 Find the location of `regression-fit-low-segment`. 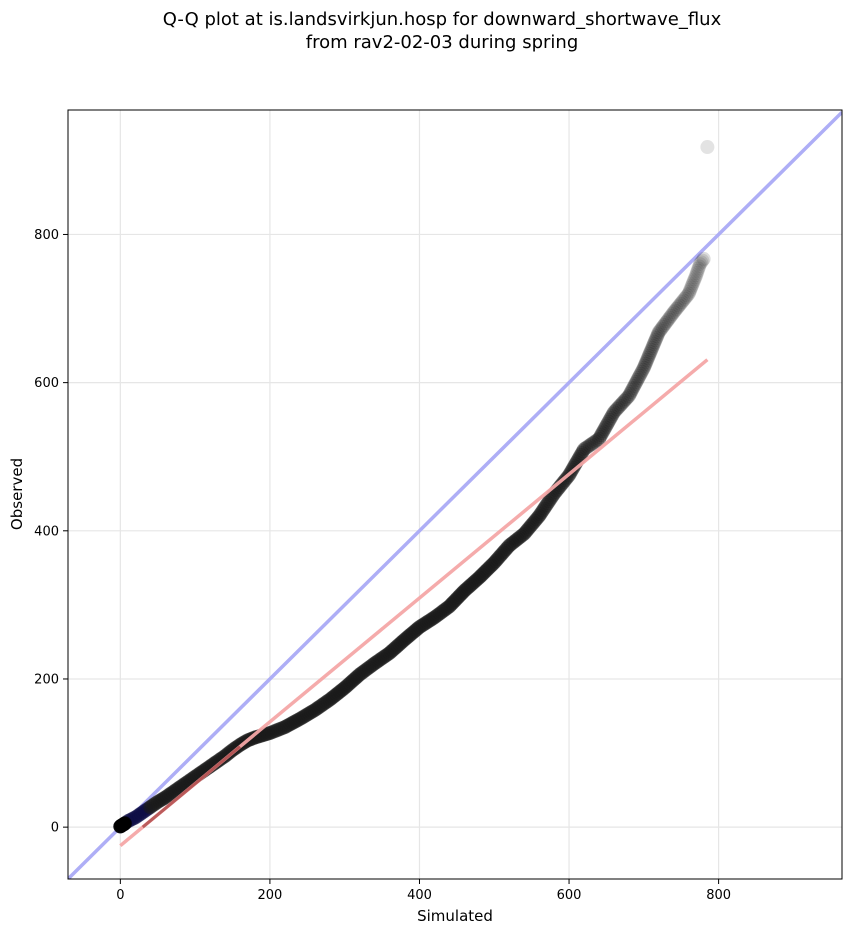

regression-fit-low-segment is located at coordinates (191, 787).